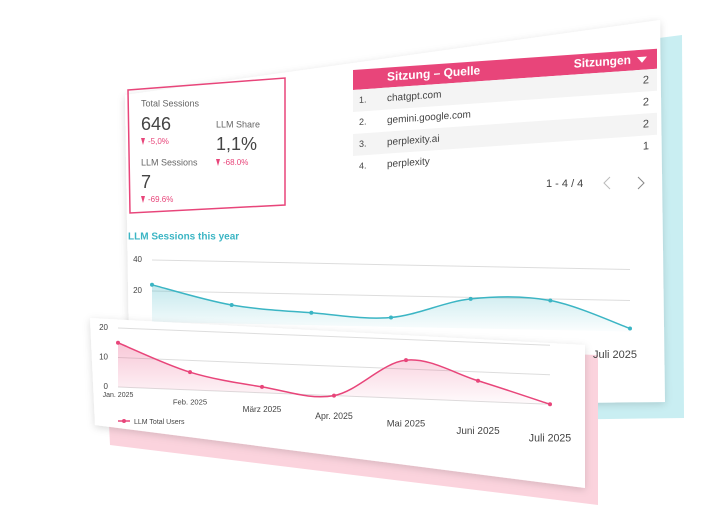 This screenshot has height=529, width=713. I want to click on kpi-value: 7, so click(146, 182).